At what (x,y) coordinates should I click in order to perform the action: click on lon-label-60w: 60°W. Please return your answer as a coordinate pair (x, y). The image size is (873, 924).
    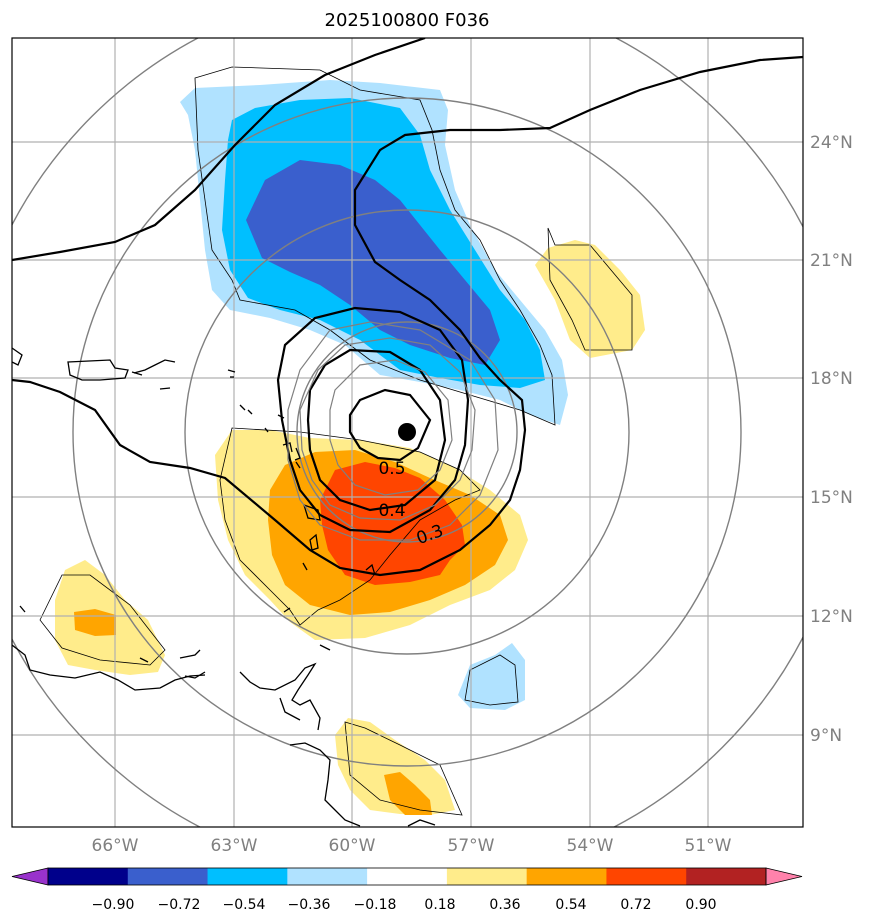
    Looking at the image, I should click on (352, 846).